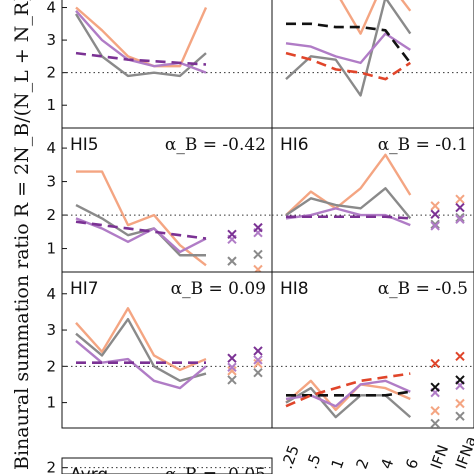 This screenshot has height=474, width=474. What do you see at coordinates (84, 289) in the screenshot?
I see `panel-title: HI7` at bounding box center [84, 289].